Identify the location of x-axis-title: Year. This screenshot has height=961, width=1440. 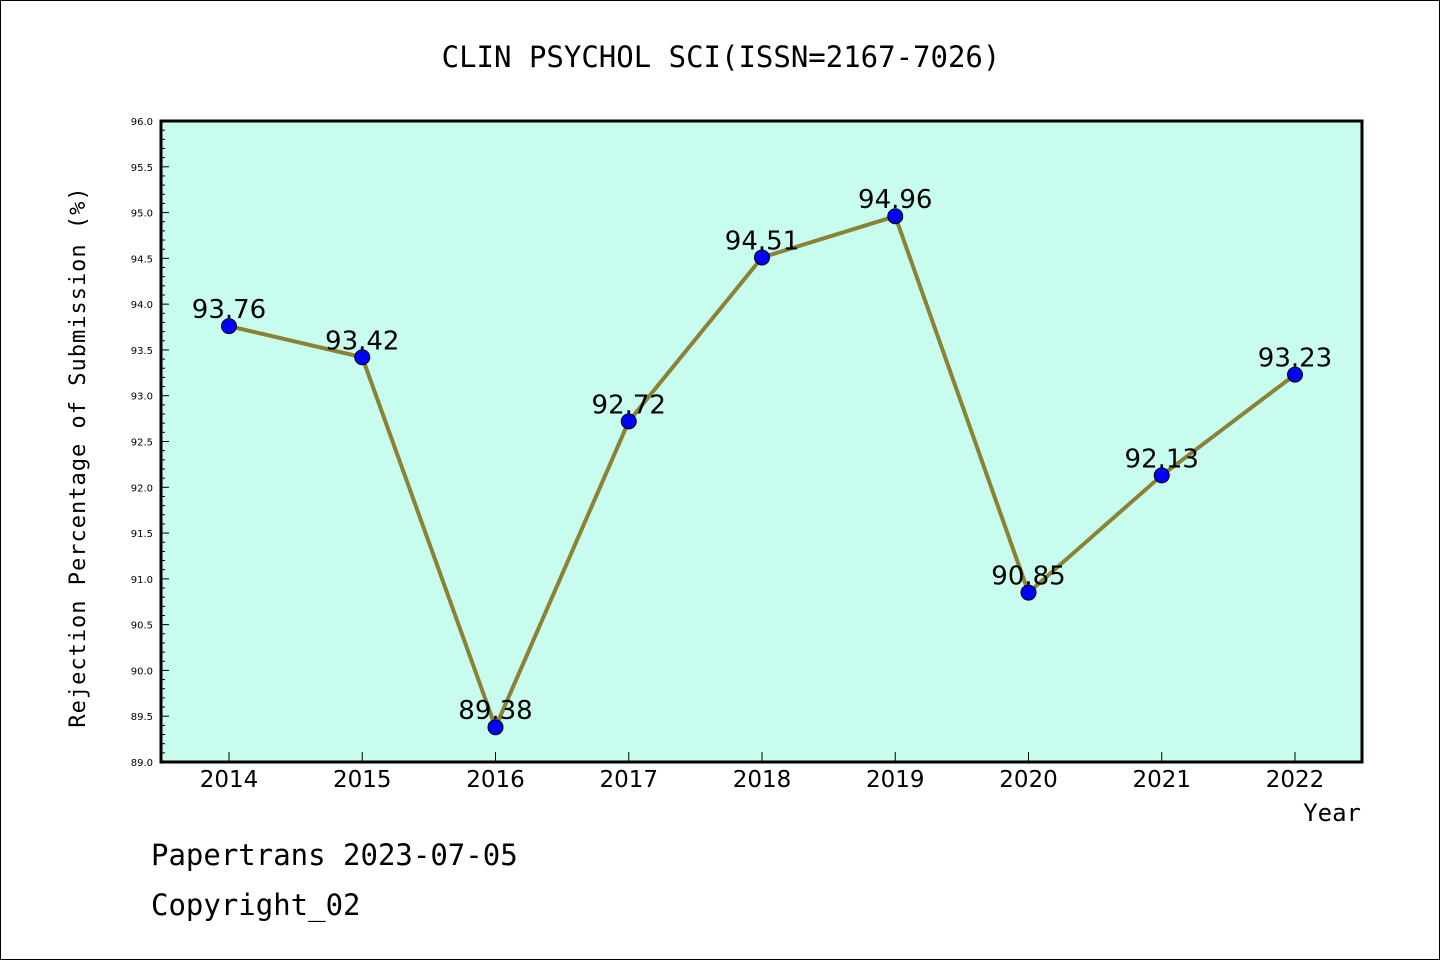
(1332, 813).